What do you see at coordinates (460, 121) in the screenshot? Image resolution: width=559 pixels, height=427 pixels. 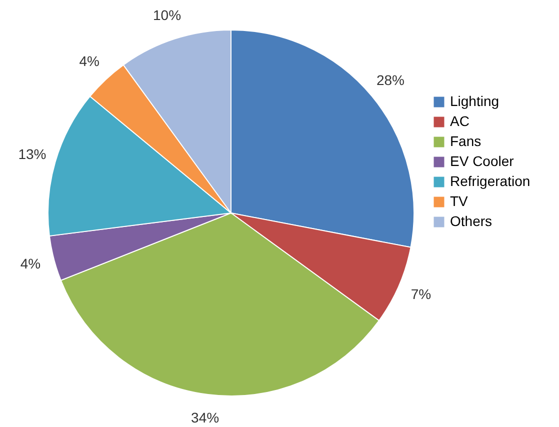 I see `legend-label: AC` at bounding box center [460, 121].